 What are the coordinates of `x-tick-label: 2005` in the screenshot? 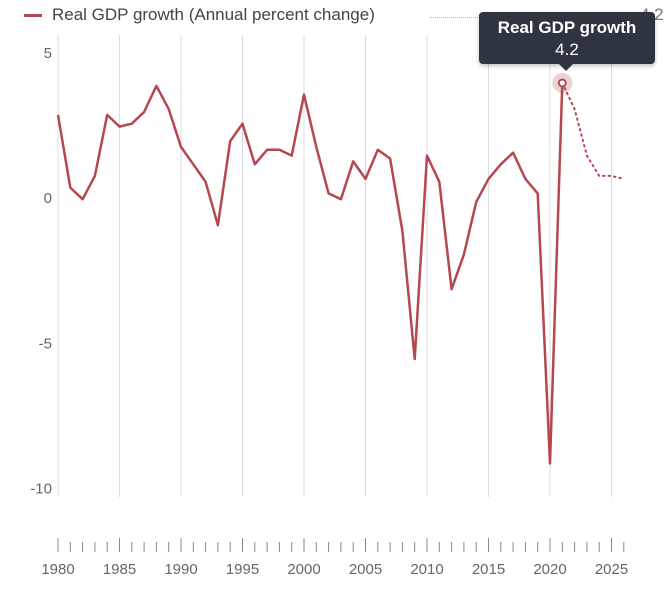 It's located at (365, 569).